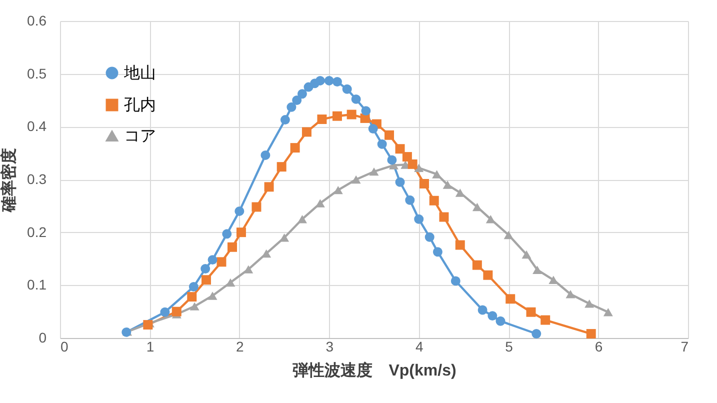  What do you see at coordinates (240, 346) in the screenshot?
I see `x-tick-label: 2` at bounding box center [240, 346].